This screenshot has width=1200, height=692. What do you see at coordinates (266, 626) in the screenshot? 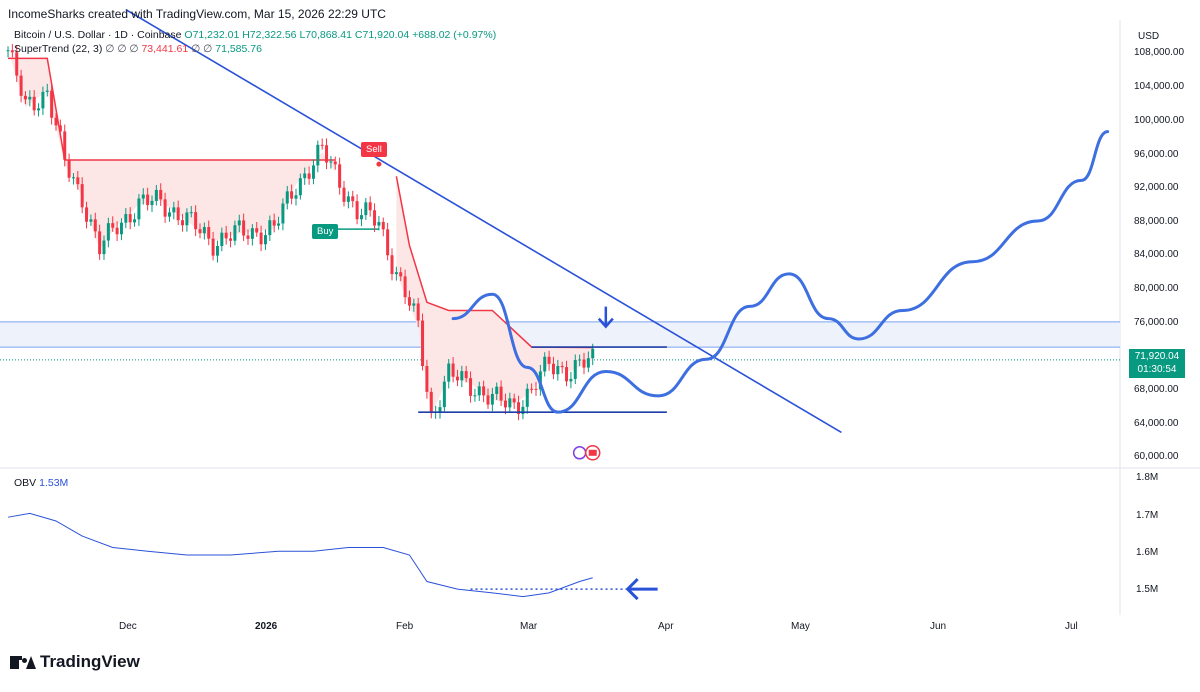
I see `time-axis-label: 2026` at bounding box center [266, 626].